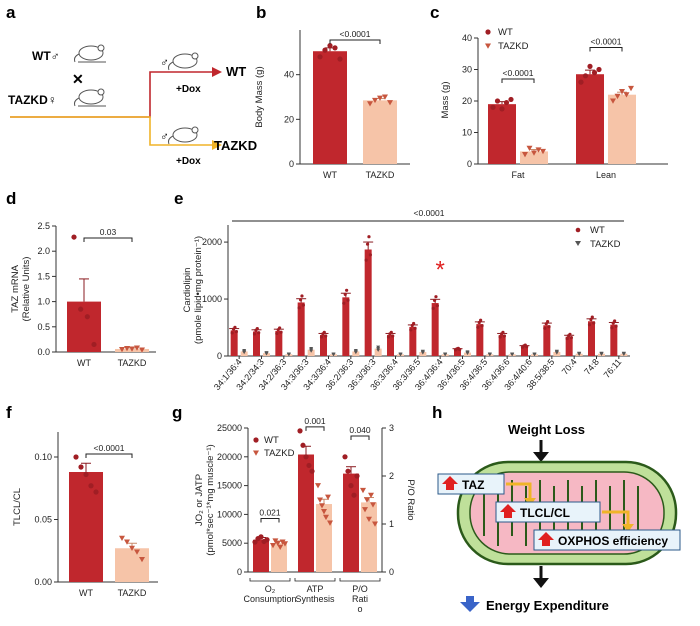  I want to click on x-tick-label: WT, so click(86, 593).